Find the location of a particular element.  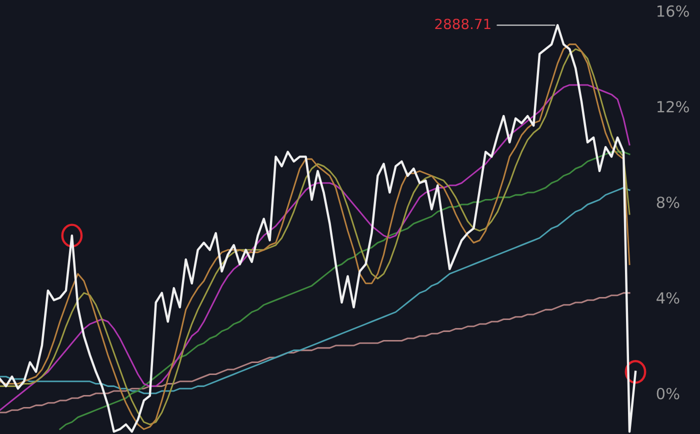

y-tick-label: 16% is located at coordinates (673, 11).